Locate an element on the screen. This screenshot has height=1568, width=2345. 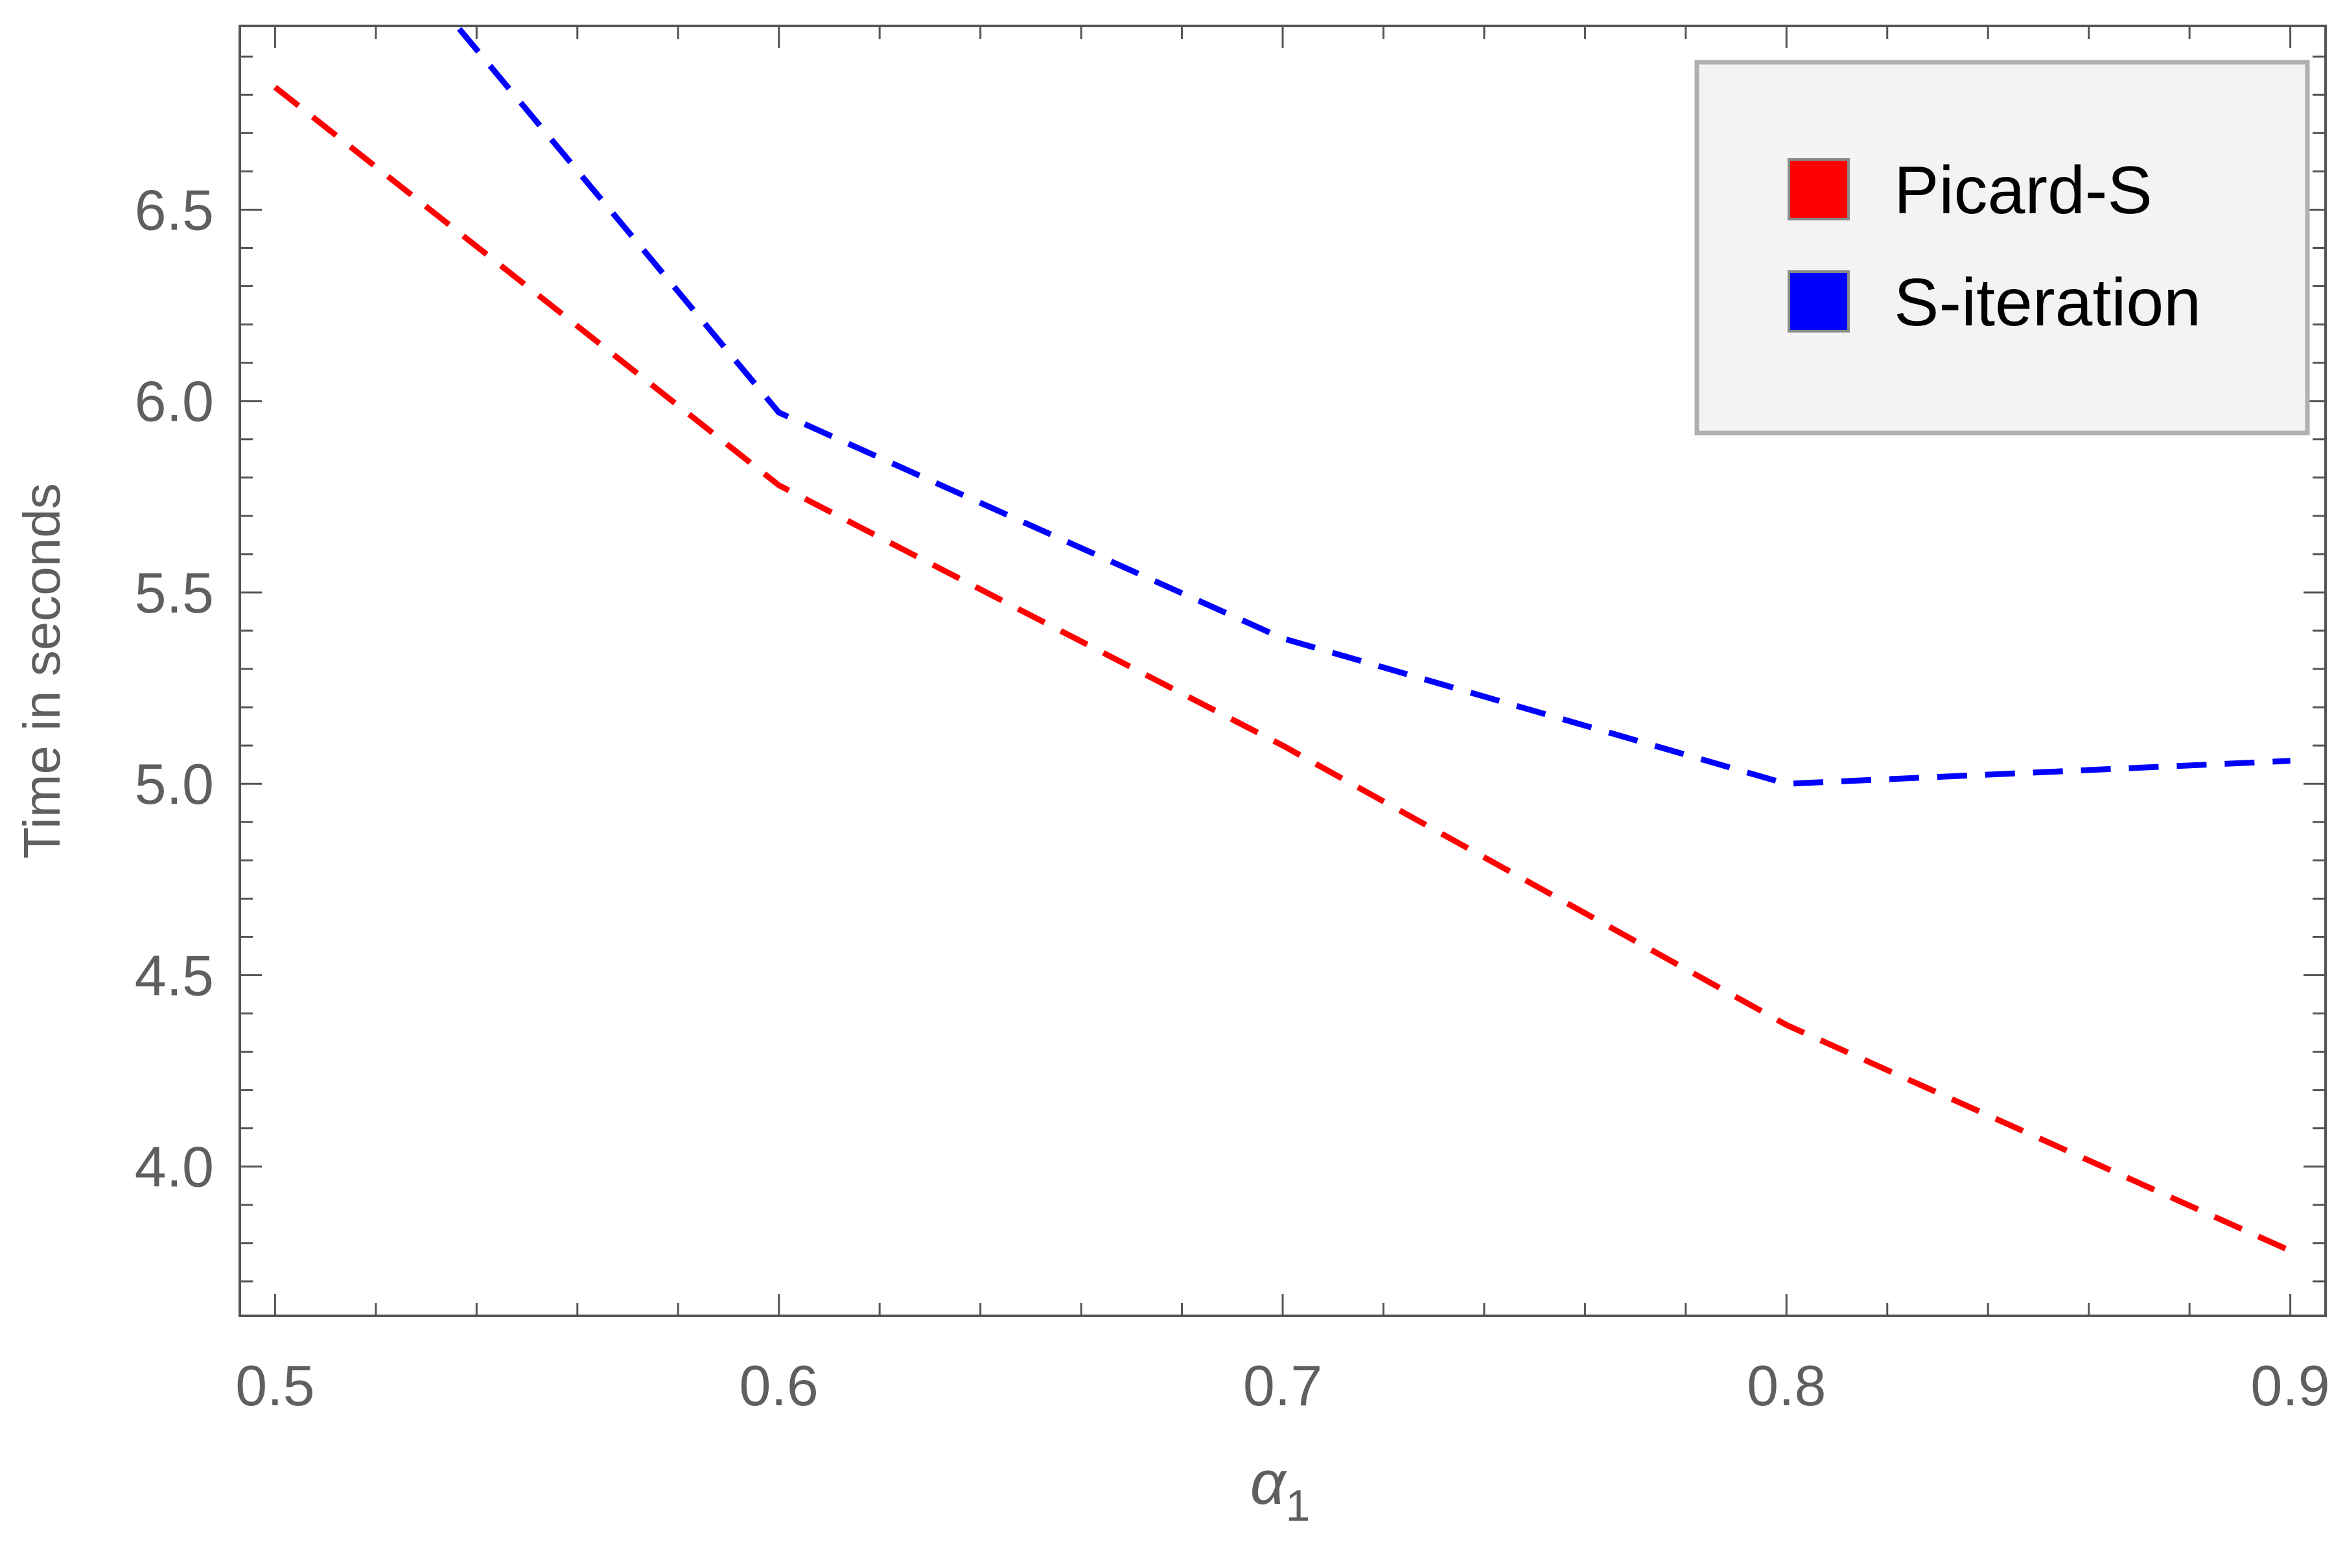
x-tick-label: 0.7 is located at coordinates (1282, 1386).